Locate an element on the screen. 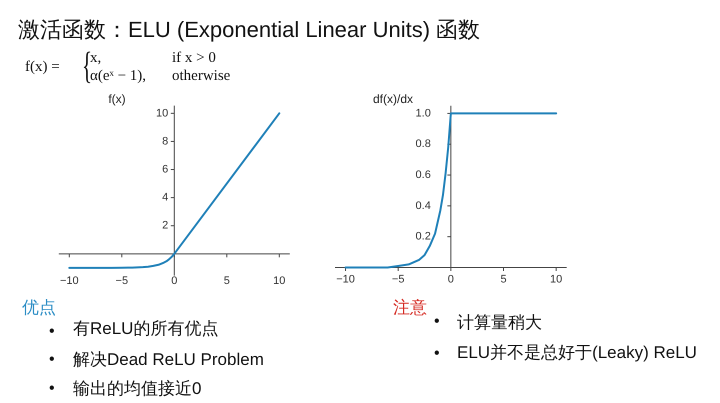 Image resolution: width=720 pixels, height=403 pixels. title: 激活函数：ELU (Exponential Linear Units) 函数 is located at coordinates (249, 29).